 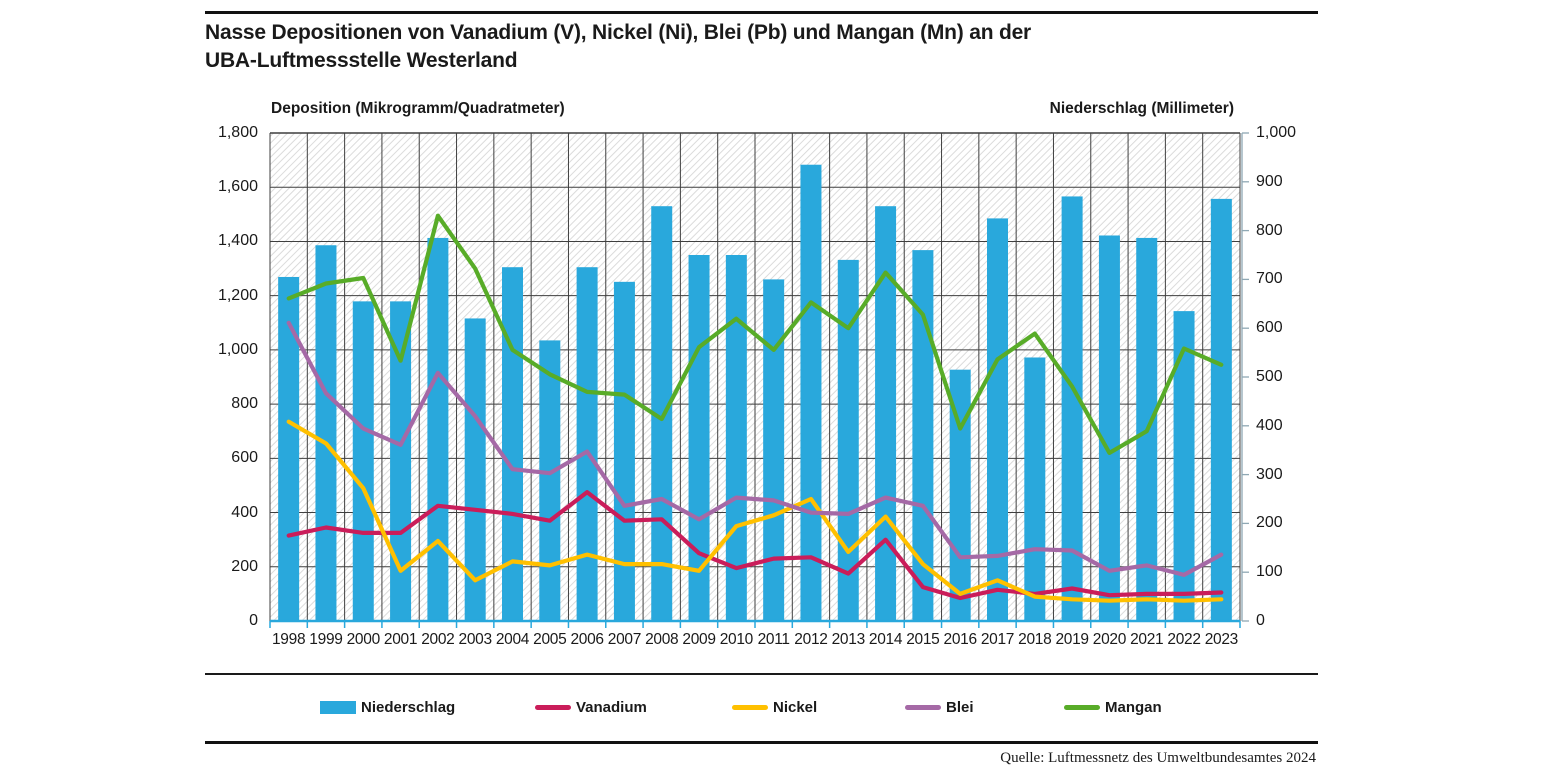 I want to click on bar-2020, so click(x=1109, y=428).